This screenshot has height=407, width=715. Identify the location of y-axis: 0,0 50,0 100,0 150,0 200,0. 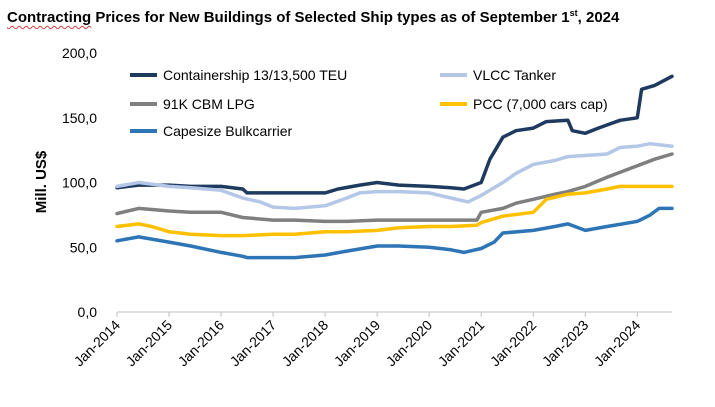
(79, 182).